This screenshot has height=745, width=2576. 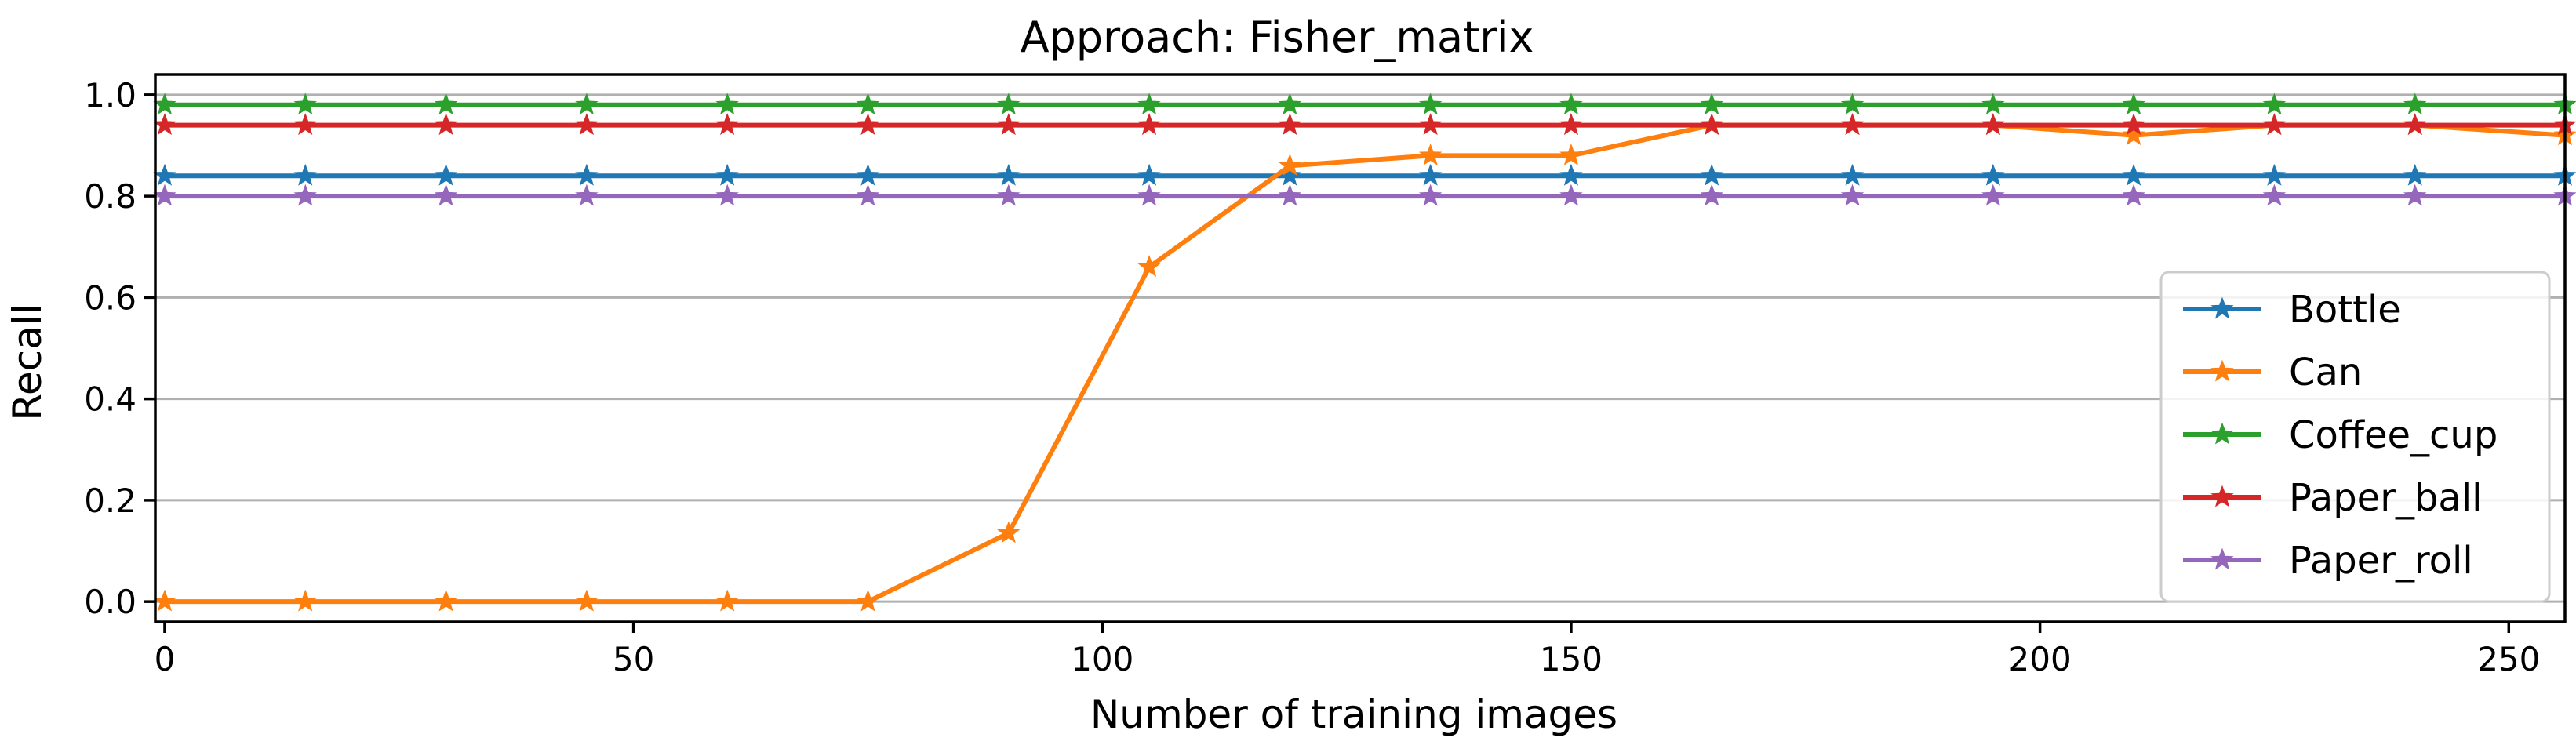 I want to click on x-tick-label: 200, so click(x=2040, y=659).